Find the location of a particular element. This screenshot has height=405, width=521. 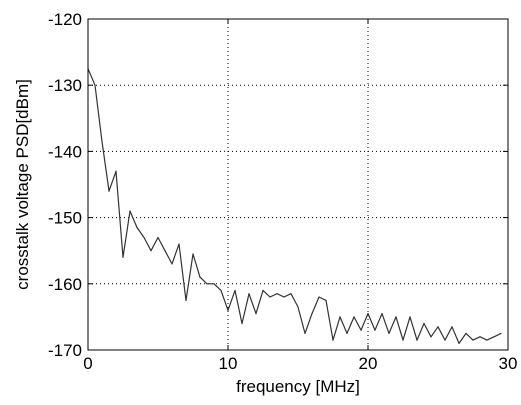

y-tick-label: -120 is located at coordinates (65, 19).